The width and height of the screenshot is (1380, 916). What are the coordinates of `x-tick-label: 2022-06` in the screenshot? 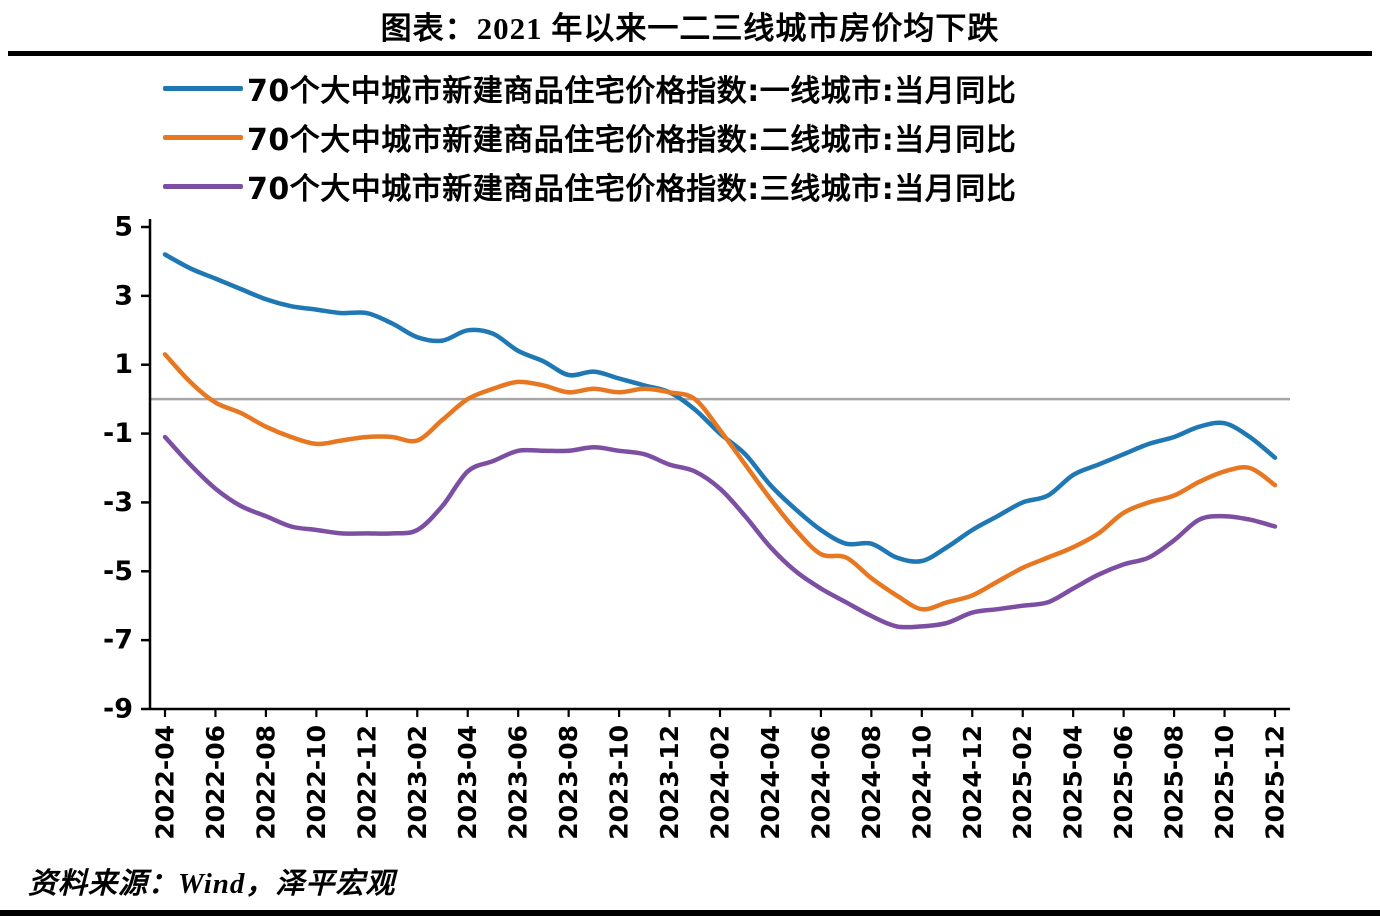 It's located at (215, 782).